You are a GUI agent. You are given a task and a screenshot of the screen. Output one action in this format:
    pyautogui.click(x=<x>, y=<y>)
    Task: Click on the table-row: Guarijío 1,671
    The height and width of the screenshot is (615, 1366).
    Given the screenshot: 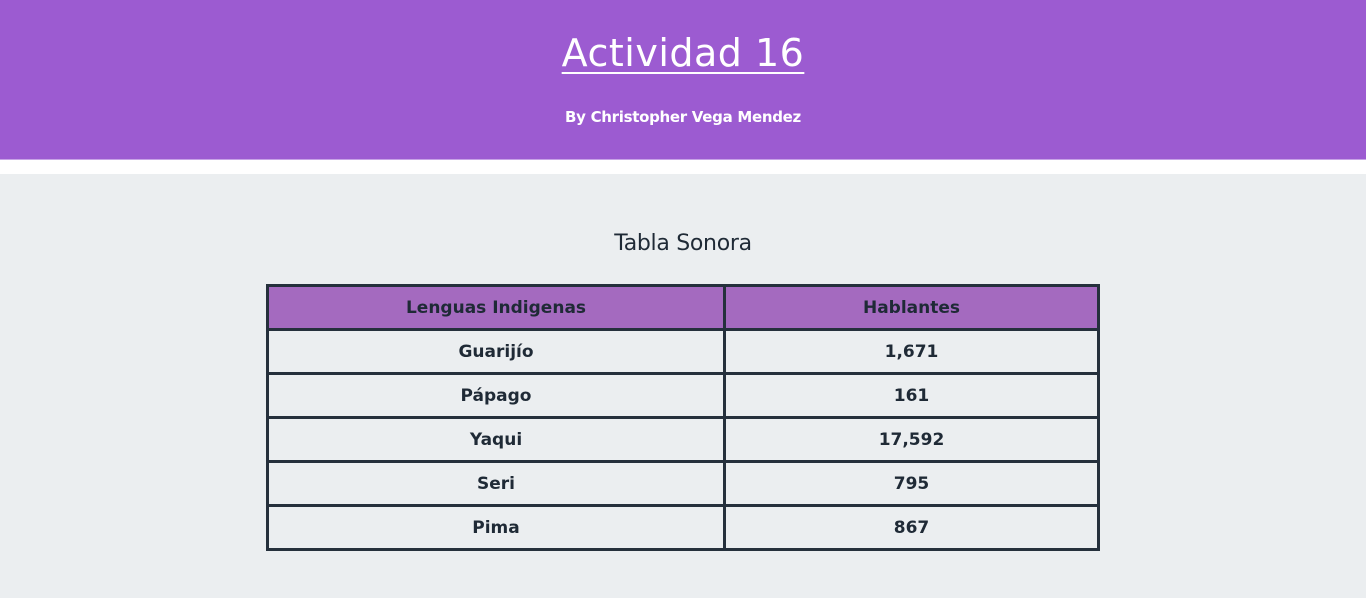 What is the action you would take?
    pyautogui.click(x=683, y=351)
    